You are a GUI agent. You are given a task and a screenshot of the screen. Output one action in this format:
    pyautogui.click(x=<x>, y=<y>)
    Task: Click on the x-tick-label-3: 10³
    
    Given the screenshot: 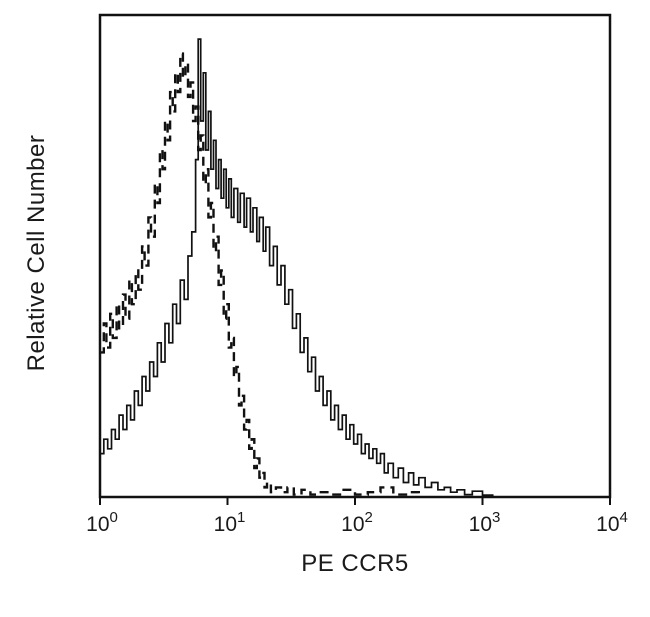 What is the action you would take?
    pyautogui.click(x=485, y=522)
    